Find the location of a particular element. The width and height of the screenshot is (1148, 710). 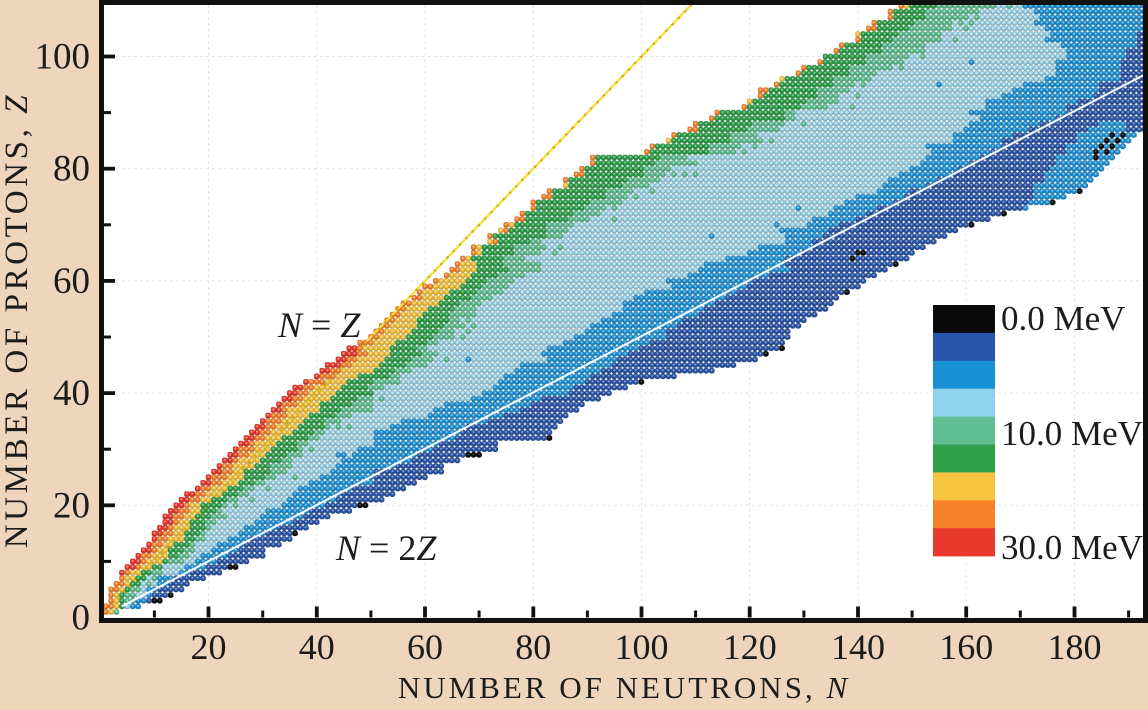

svg-text: N = 2Z is located at coordinates (386, 548).